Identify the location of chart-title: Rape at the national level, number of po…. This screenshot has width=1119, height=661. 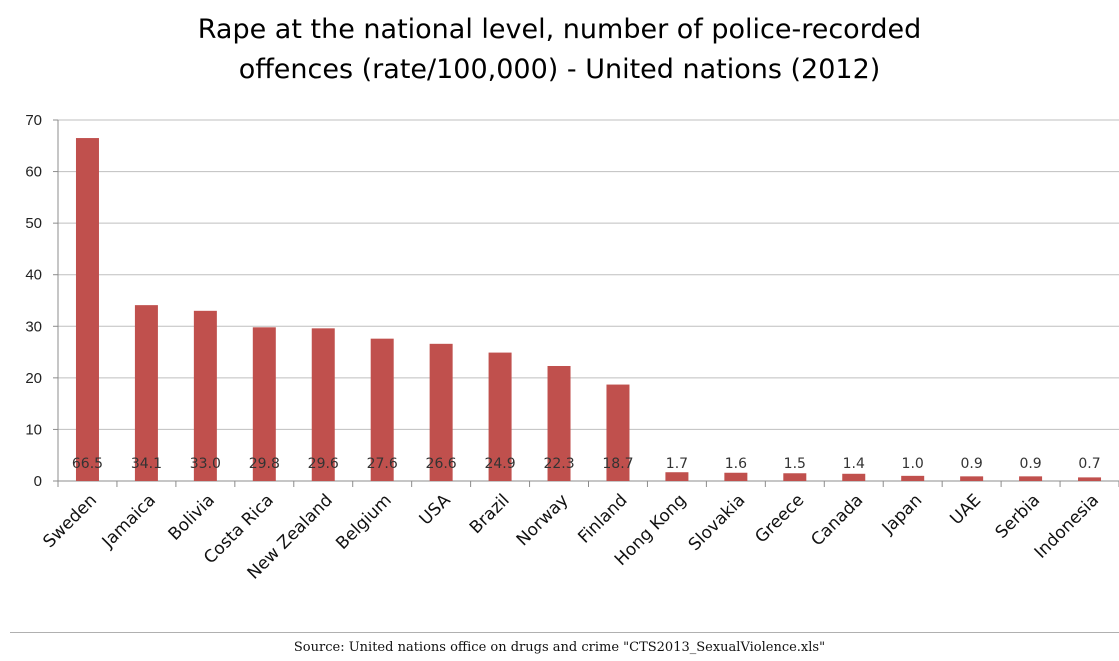
(559, 50).